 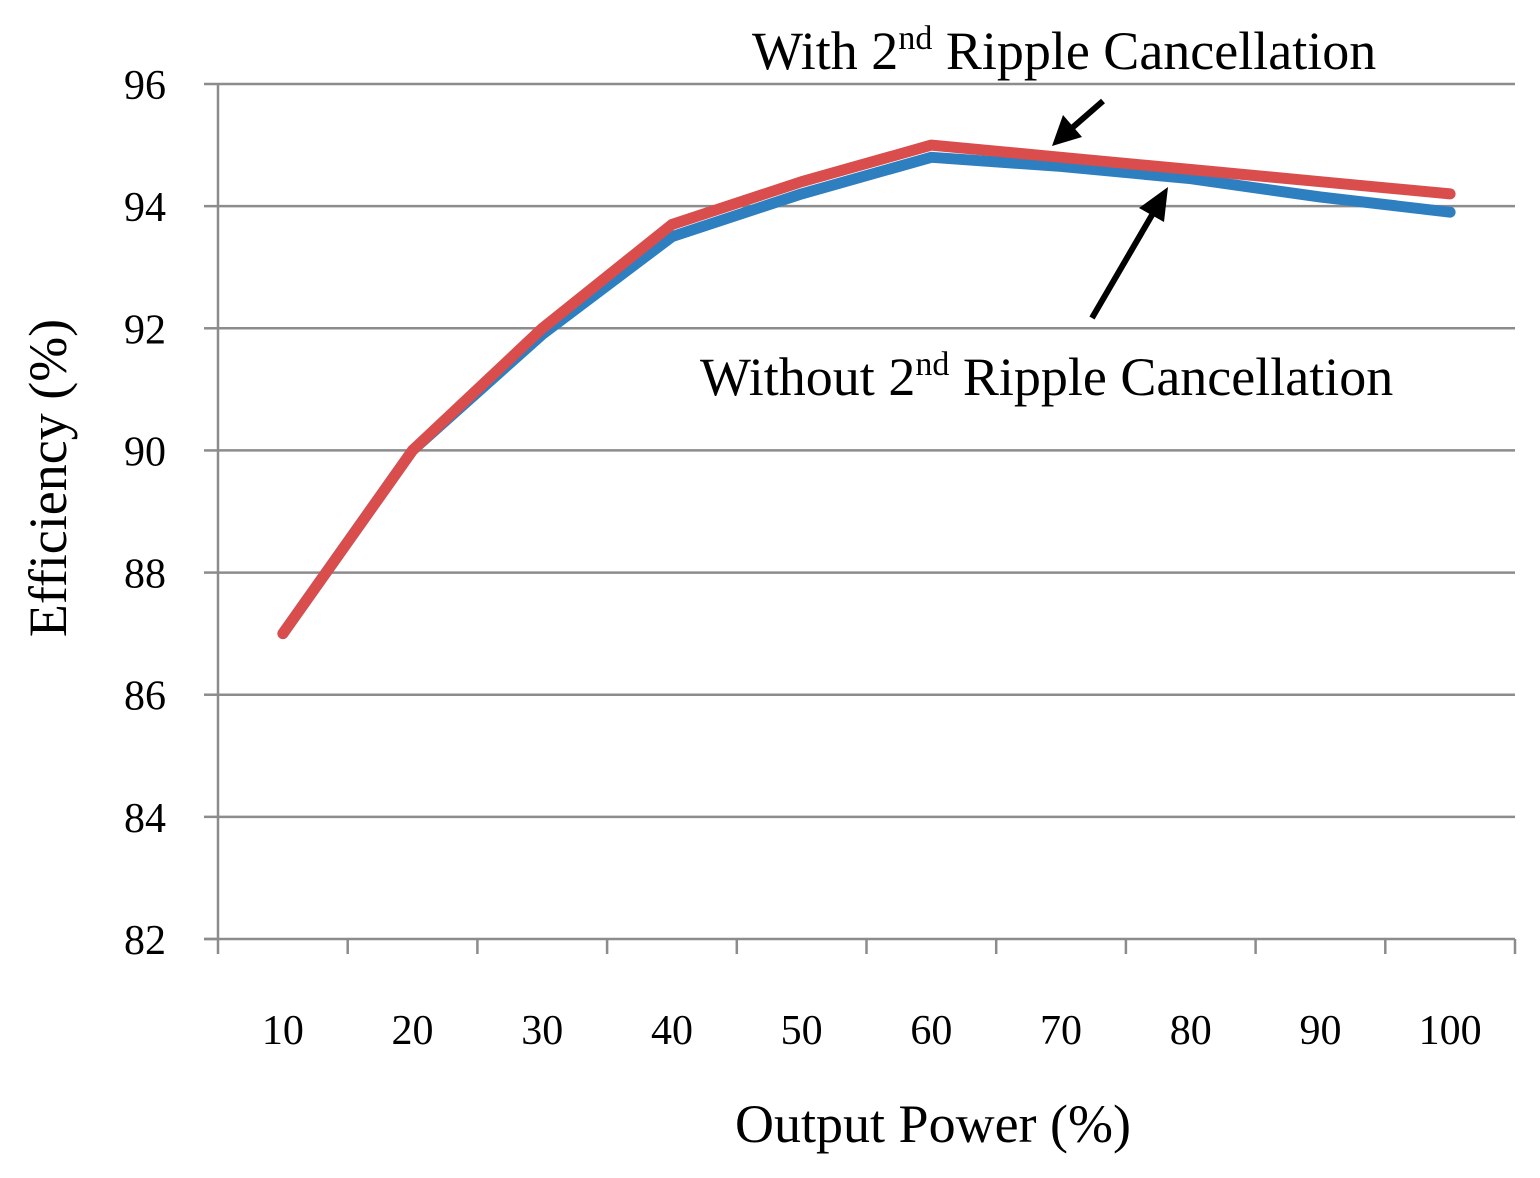 I want to click on x-tick-label: 100, so click(x=1450, y=1031).